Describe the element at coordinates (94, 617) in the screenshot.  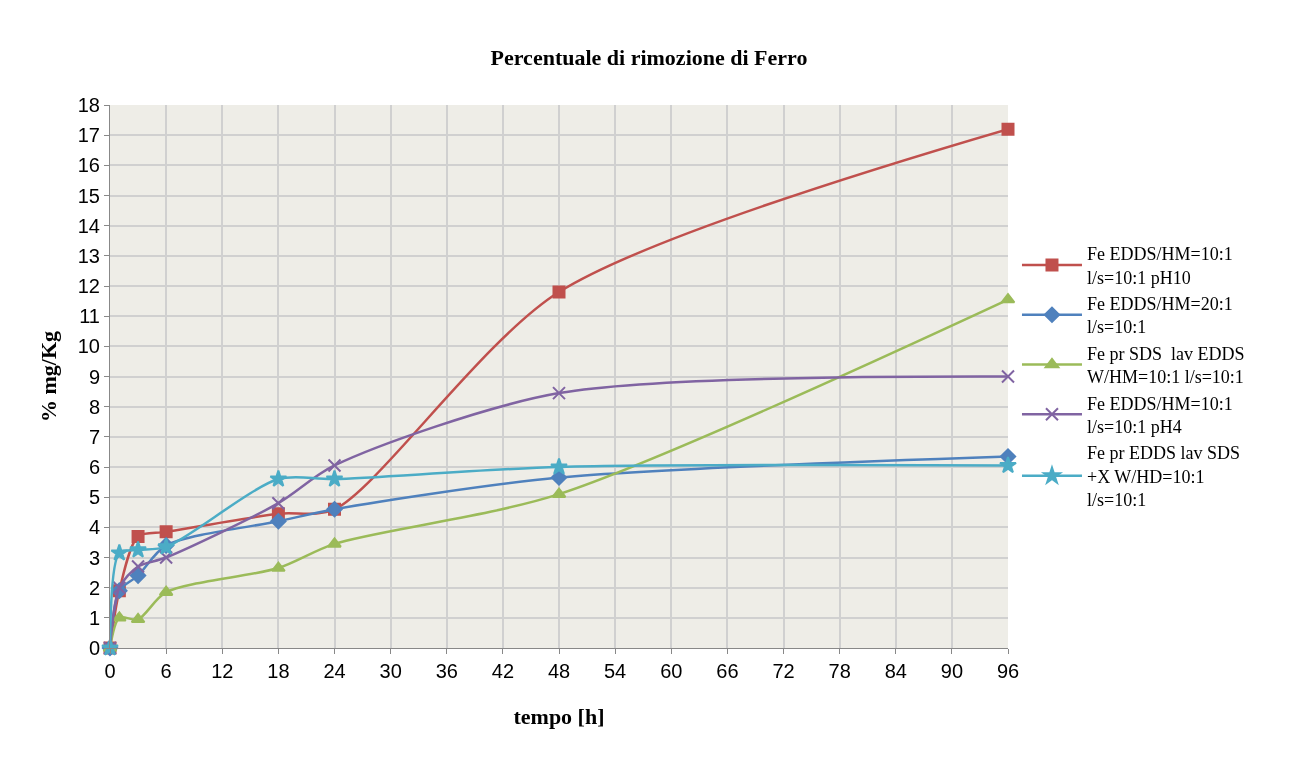
I see `y-tick-label: 1` at that location.